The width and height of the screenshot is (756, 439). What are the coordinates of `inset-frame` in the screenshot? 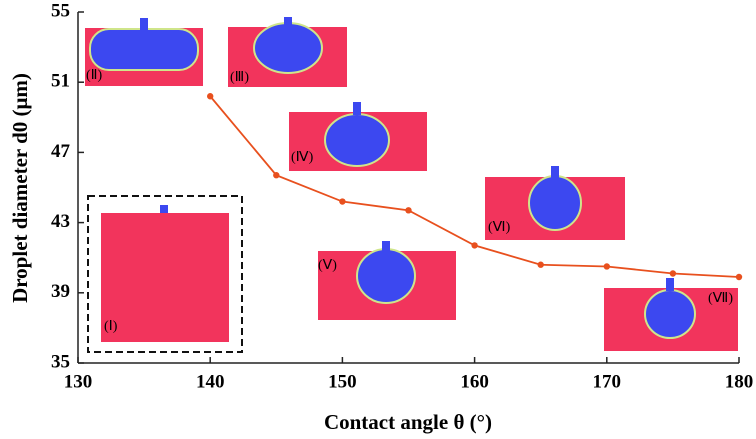 It's located at (165, 274).